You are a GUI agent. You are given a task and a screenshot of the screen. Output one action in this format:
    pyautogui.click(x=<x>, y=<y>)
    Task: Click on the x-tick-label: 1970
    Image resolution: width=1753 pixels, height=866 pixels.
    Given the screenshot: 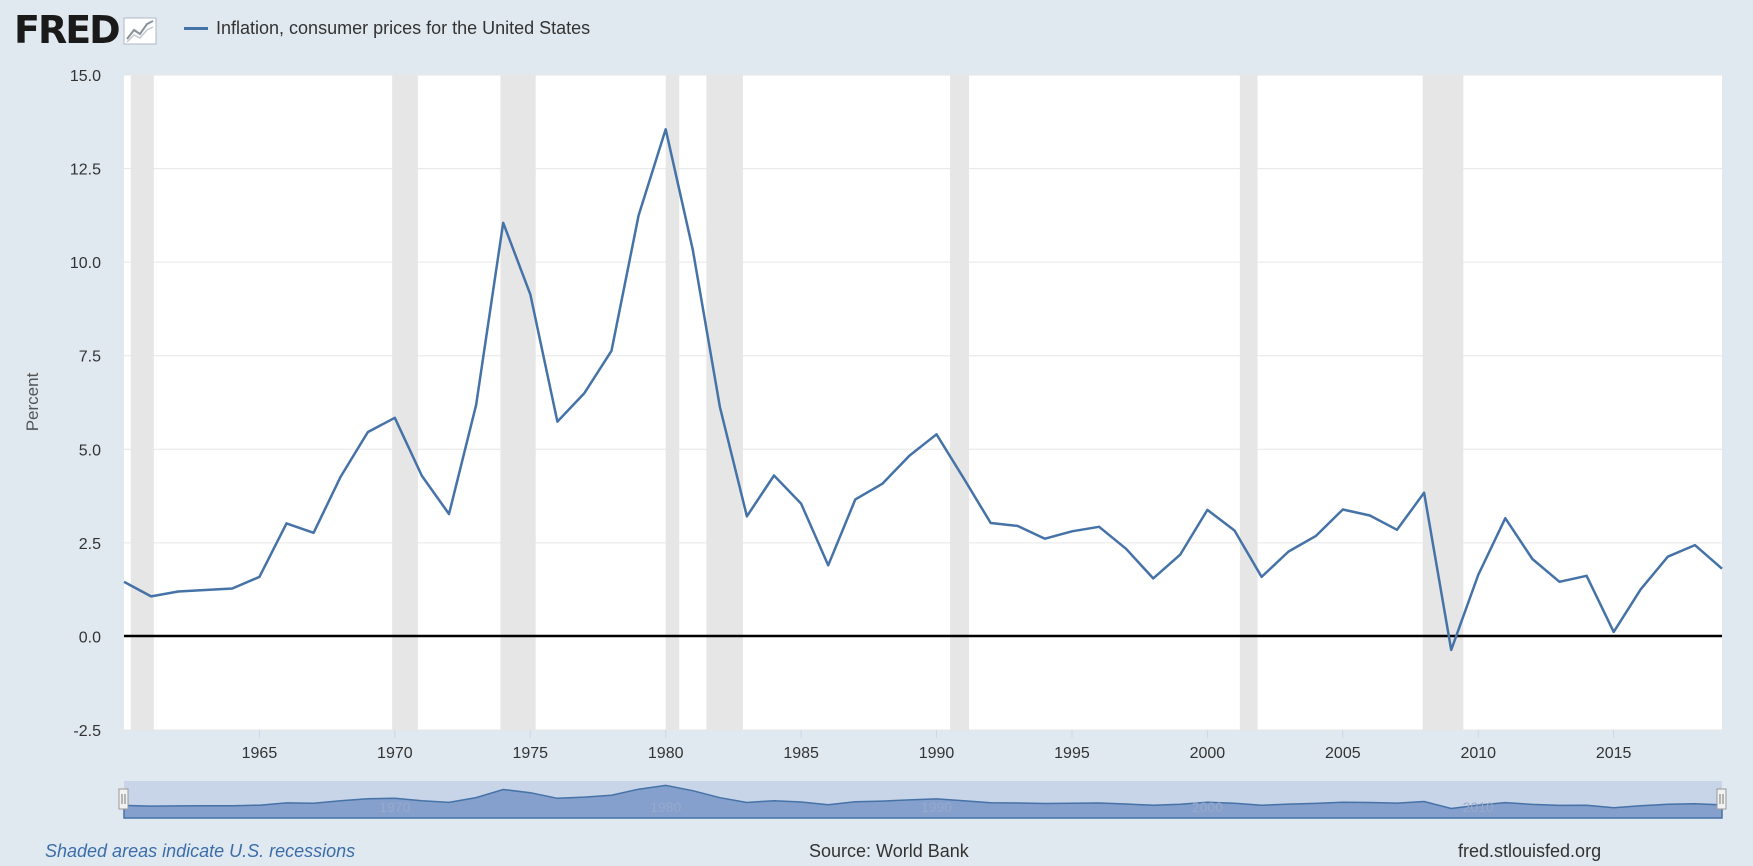 What is the action you would take?
    pyautogui.click(x=395, y=753)
    